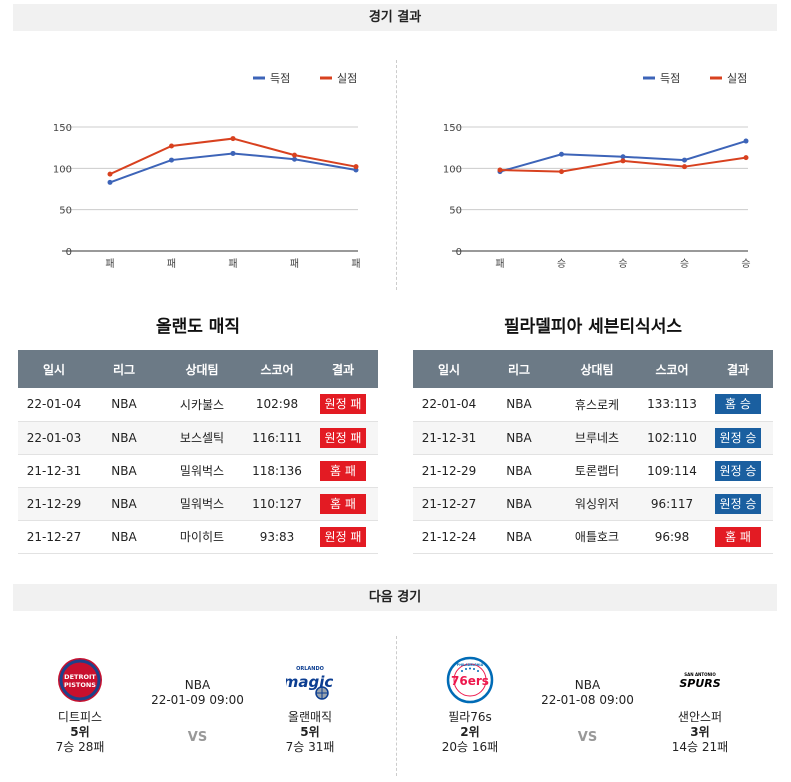  Describe the element at coordinates (277, 471) in the screenshot. I see `game-score: 118:136` at that location.